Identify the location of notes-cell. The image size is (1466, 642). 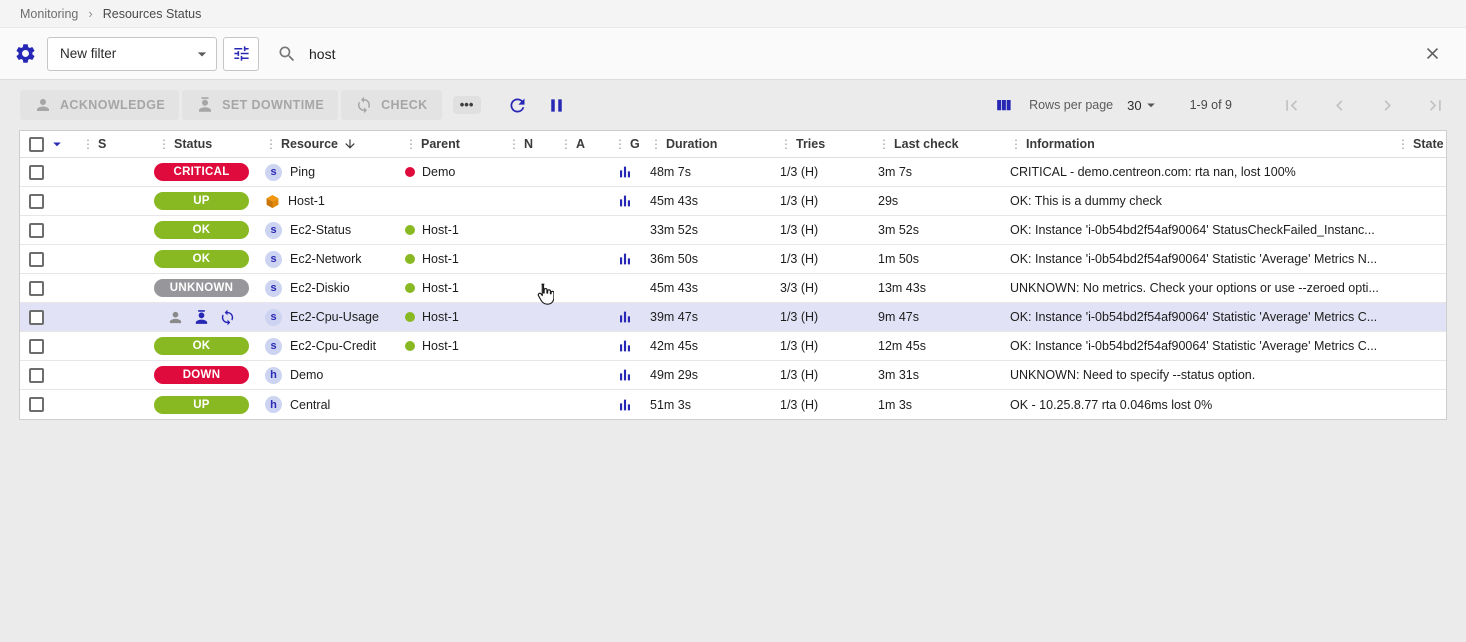
(524, 172).